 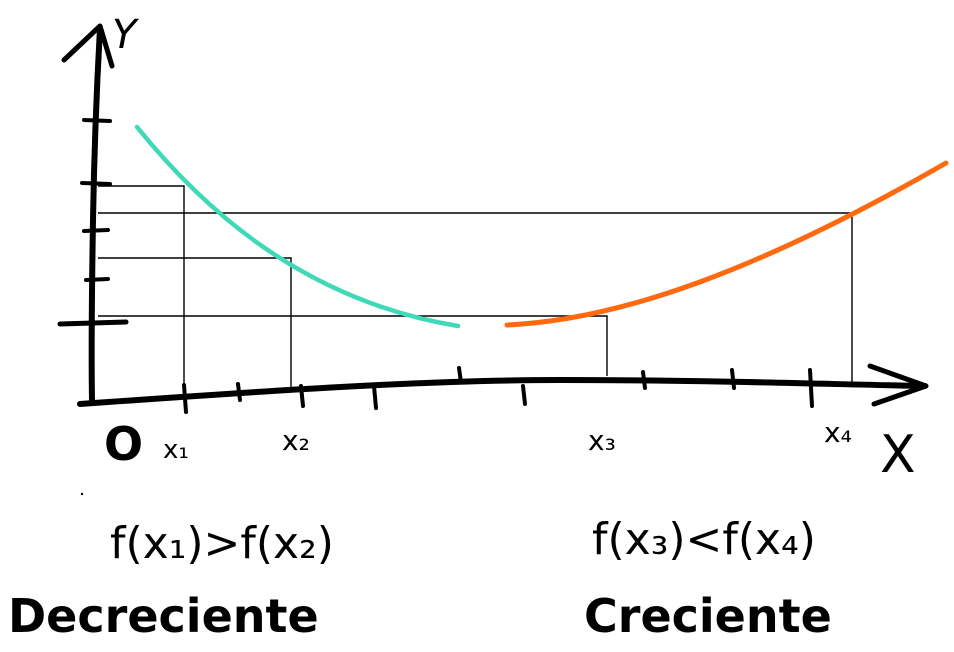 What do you see at coordinates (726, 244) in the screenshot?
I see `increasing-curve` at bounding box center [726, 244].